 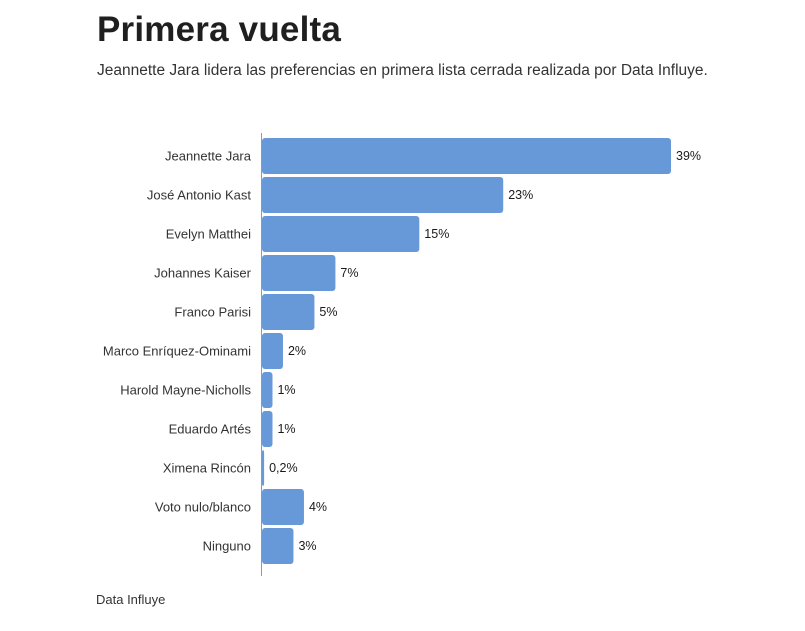 I want to click on value-label: 39%, so click(x=688, y=156).